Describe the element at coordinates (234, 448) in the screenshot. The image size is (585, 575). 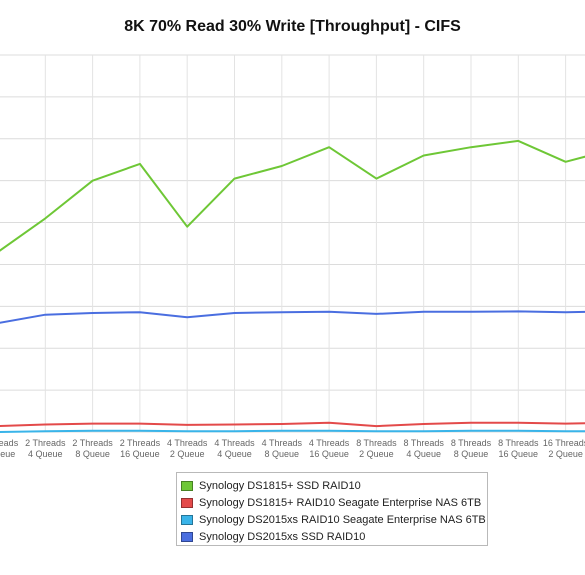
I see `x-tick-label: 4 Threads 4 Queue` at that location.